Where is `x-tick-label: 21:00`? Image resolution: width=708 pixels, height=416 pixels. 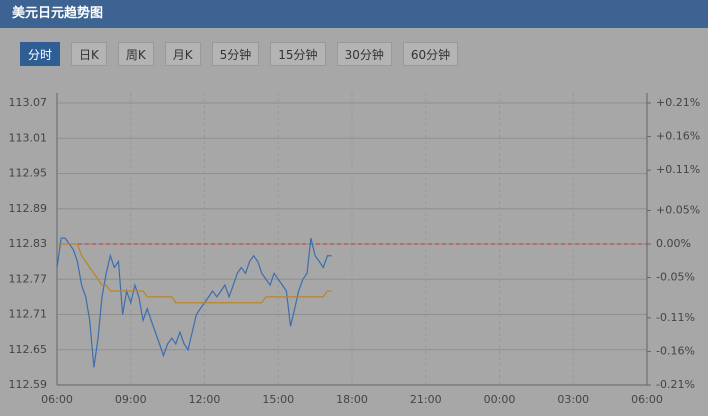 x-tick-label: 21:00 is located at coordinates (426, 399).